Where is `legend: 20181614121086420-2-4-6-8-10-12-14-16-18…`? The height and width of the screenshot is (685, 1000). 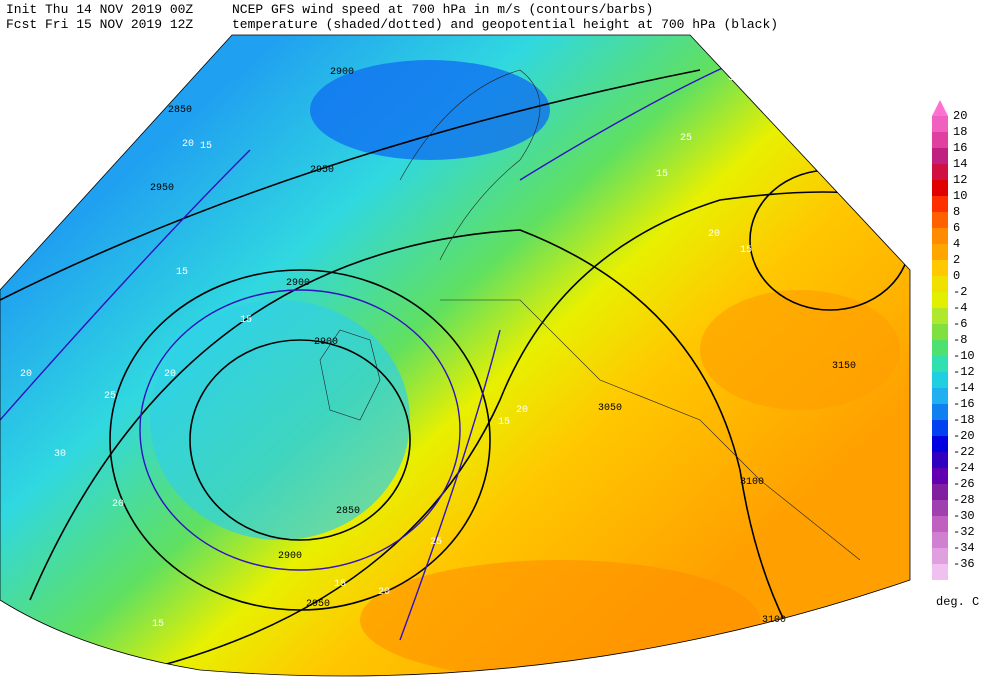
legend: 20181614121086420-2-4-6-8-10-12-14-16-18… is located at coordinates (953, 344).